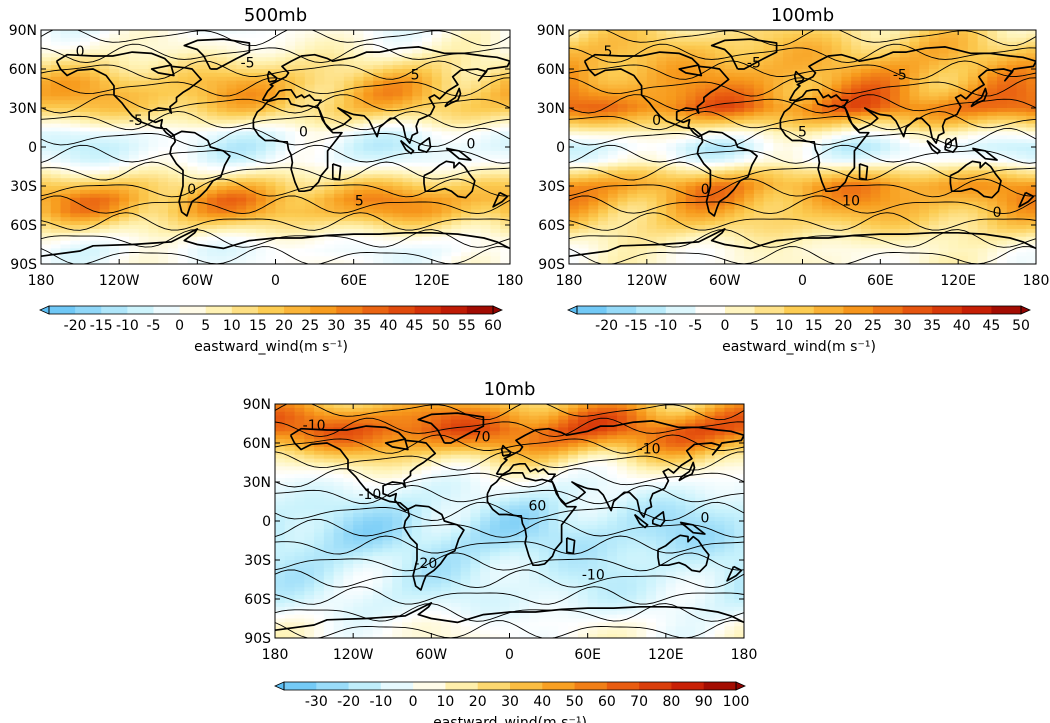  What do you see at coordinates (258, 326) in the screenshot?
I see `colorbar-tick-label: 15` at bounding box center [258, 326].